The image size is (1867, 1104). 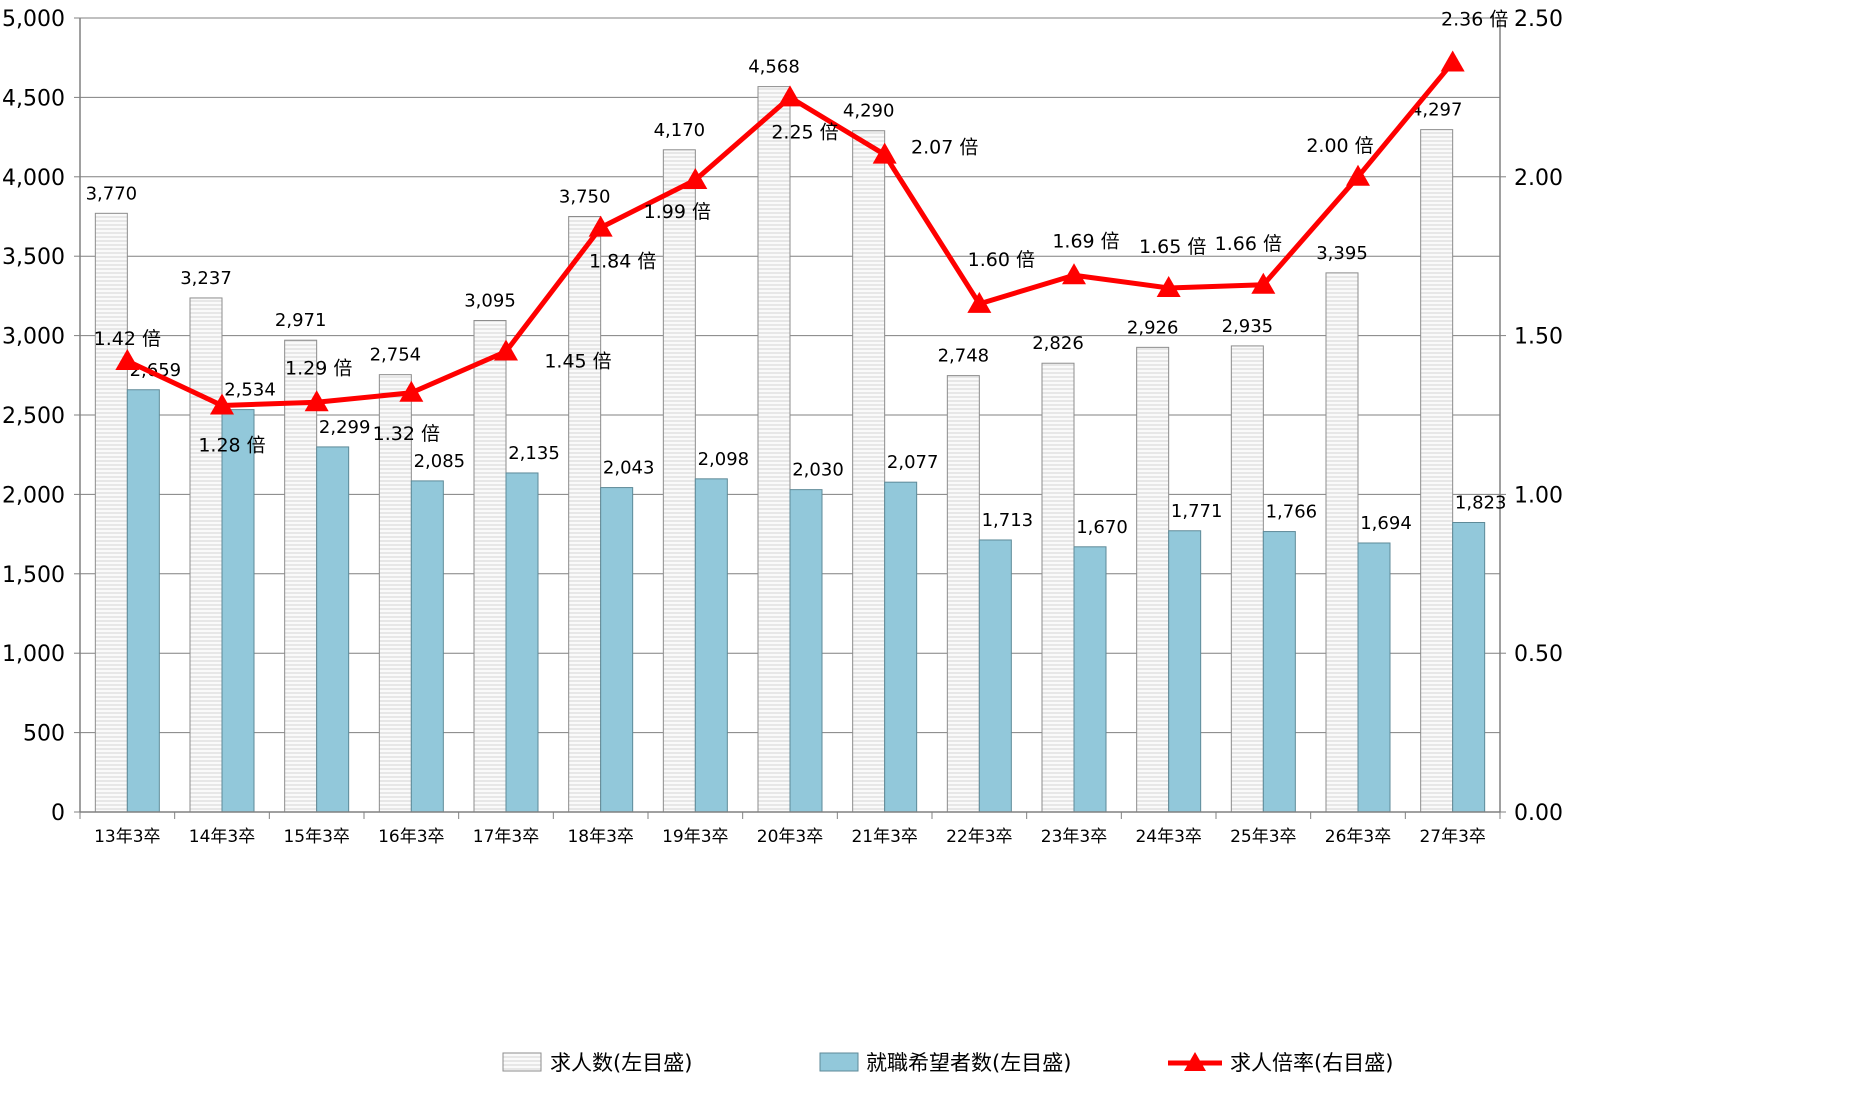 What do you see at coordinates (396, 355) in the screenshot?
I see `offers-value-label: 2,754` at bounding box center [396, 355].